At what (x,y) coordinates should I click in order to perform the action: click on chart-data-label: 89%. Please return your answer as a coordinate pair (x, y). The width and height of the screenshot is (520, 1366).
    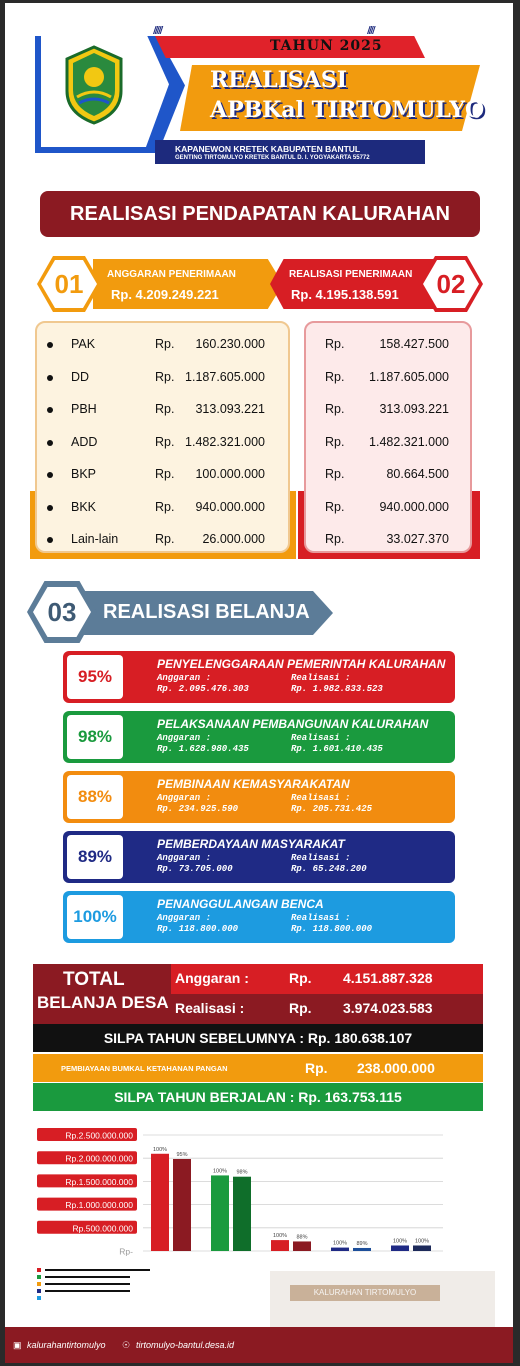
    Looking at the image, I should click on (361, 1244).